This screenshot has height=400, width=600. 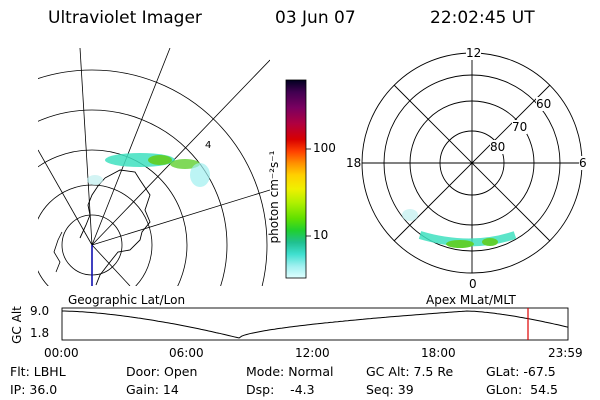 I want to click on geo-panel-label: Geographic Lat/Lon, so click(x=127, y=300).